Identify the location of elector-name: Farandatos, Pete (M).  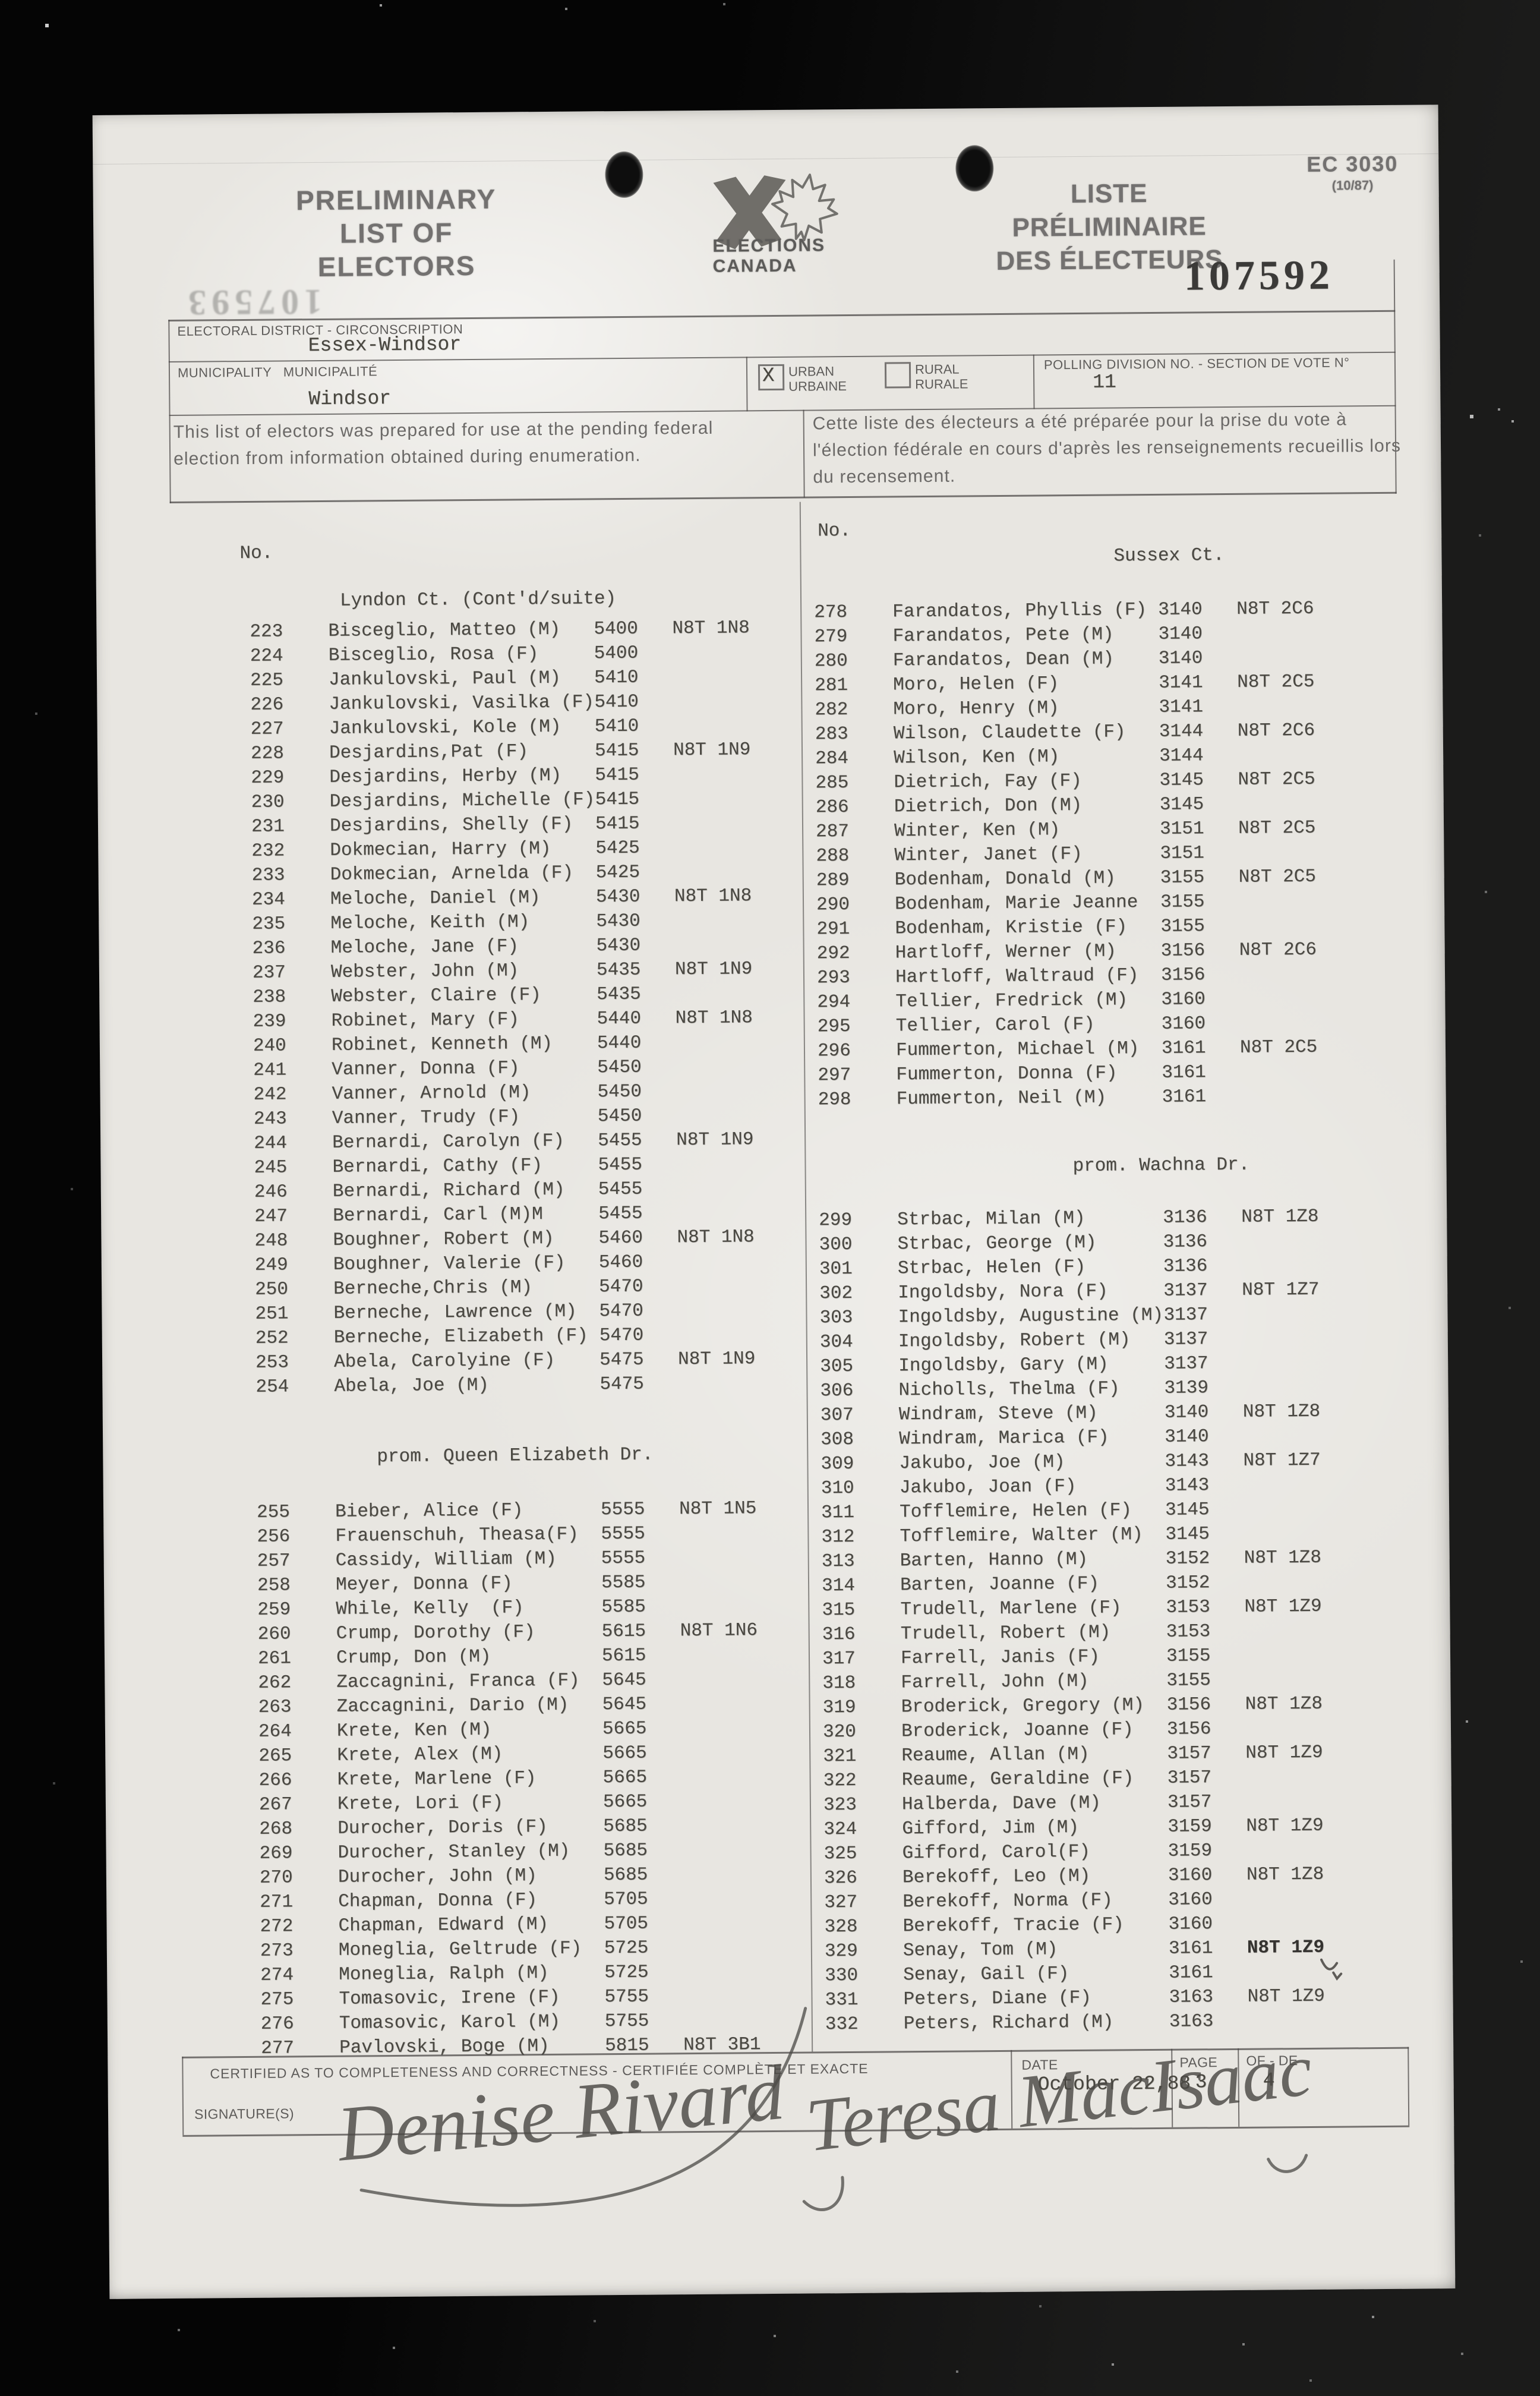
(1003, 635).